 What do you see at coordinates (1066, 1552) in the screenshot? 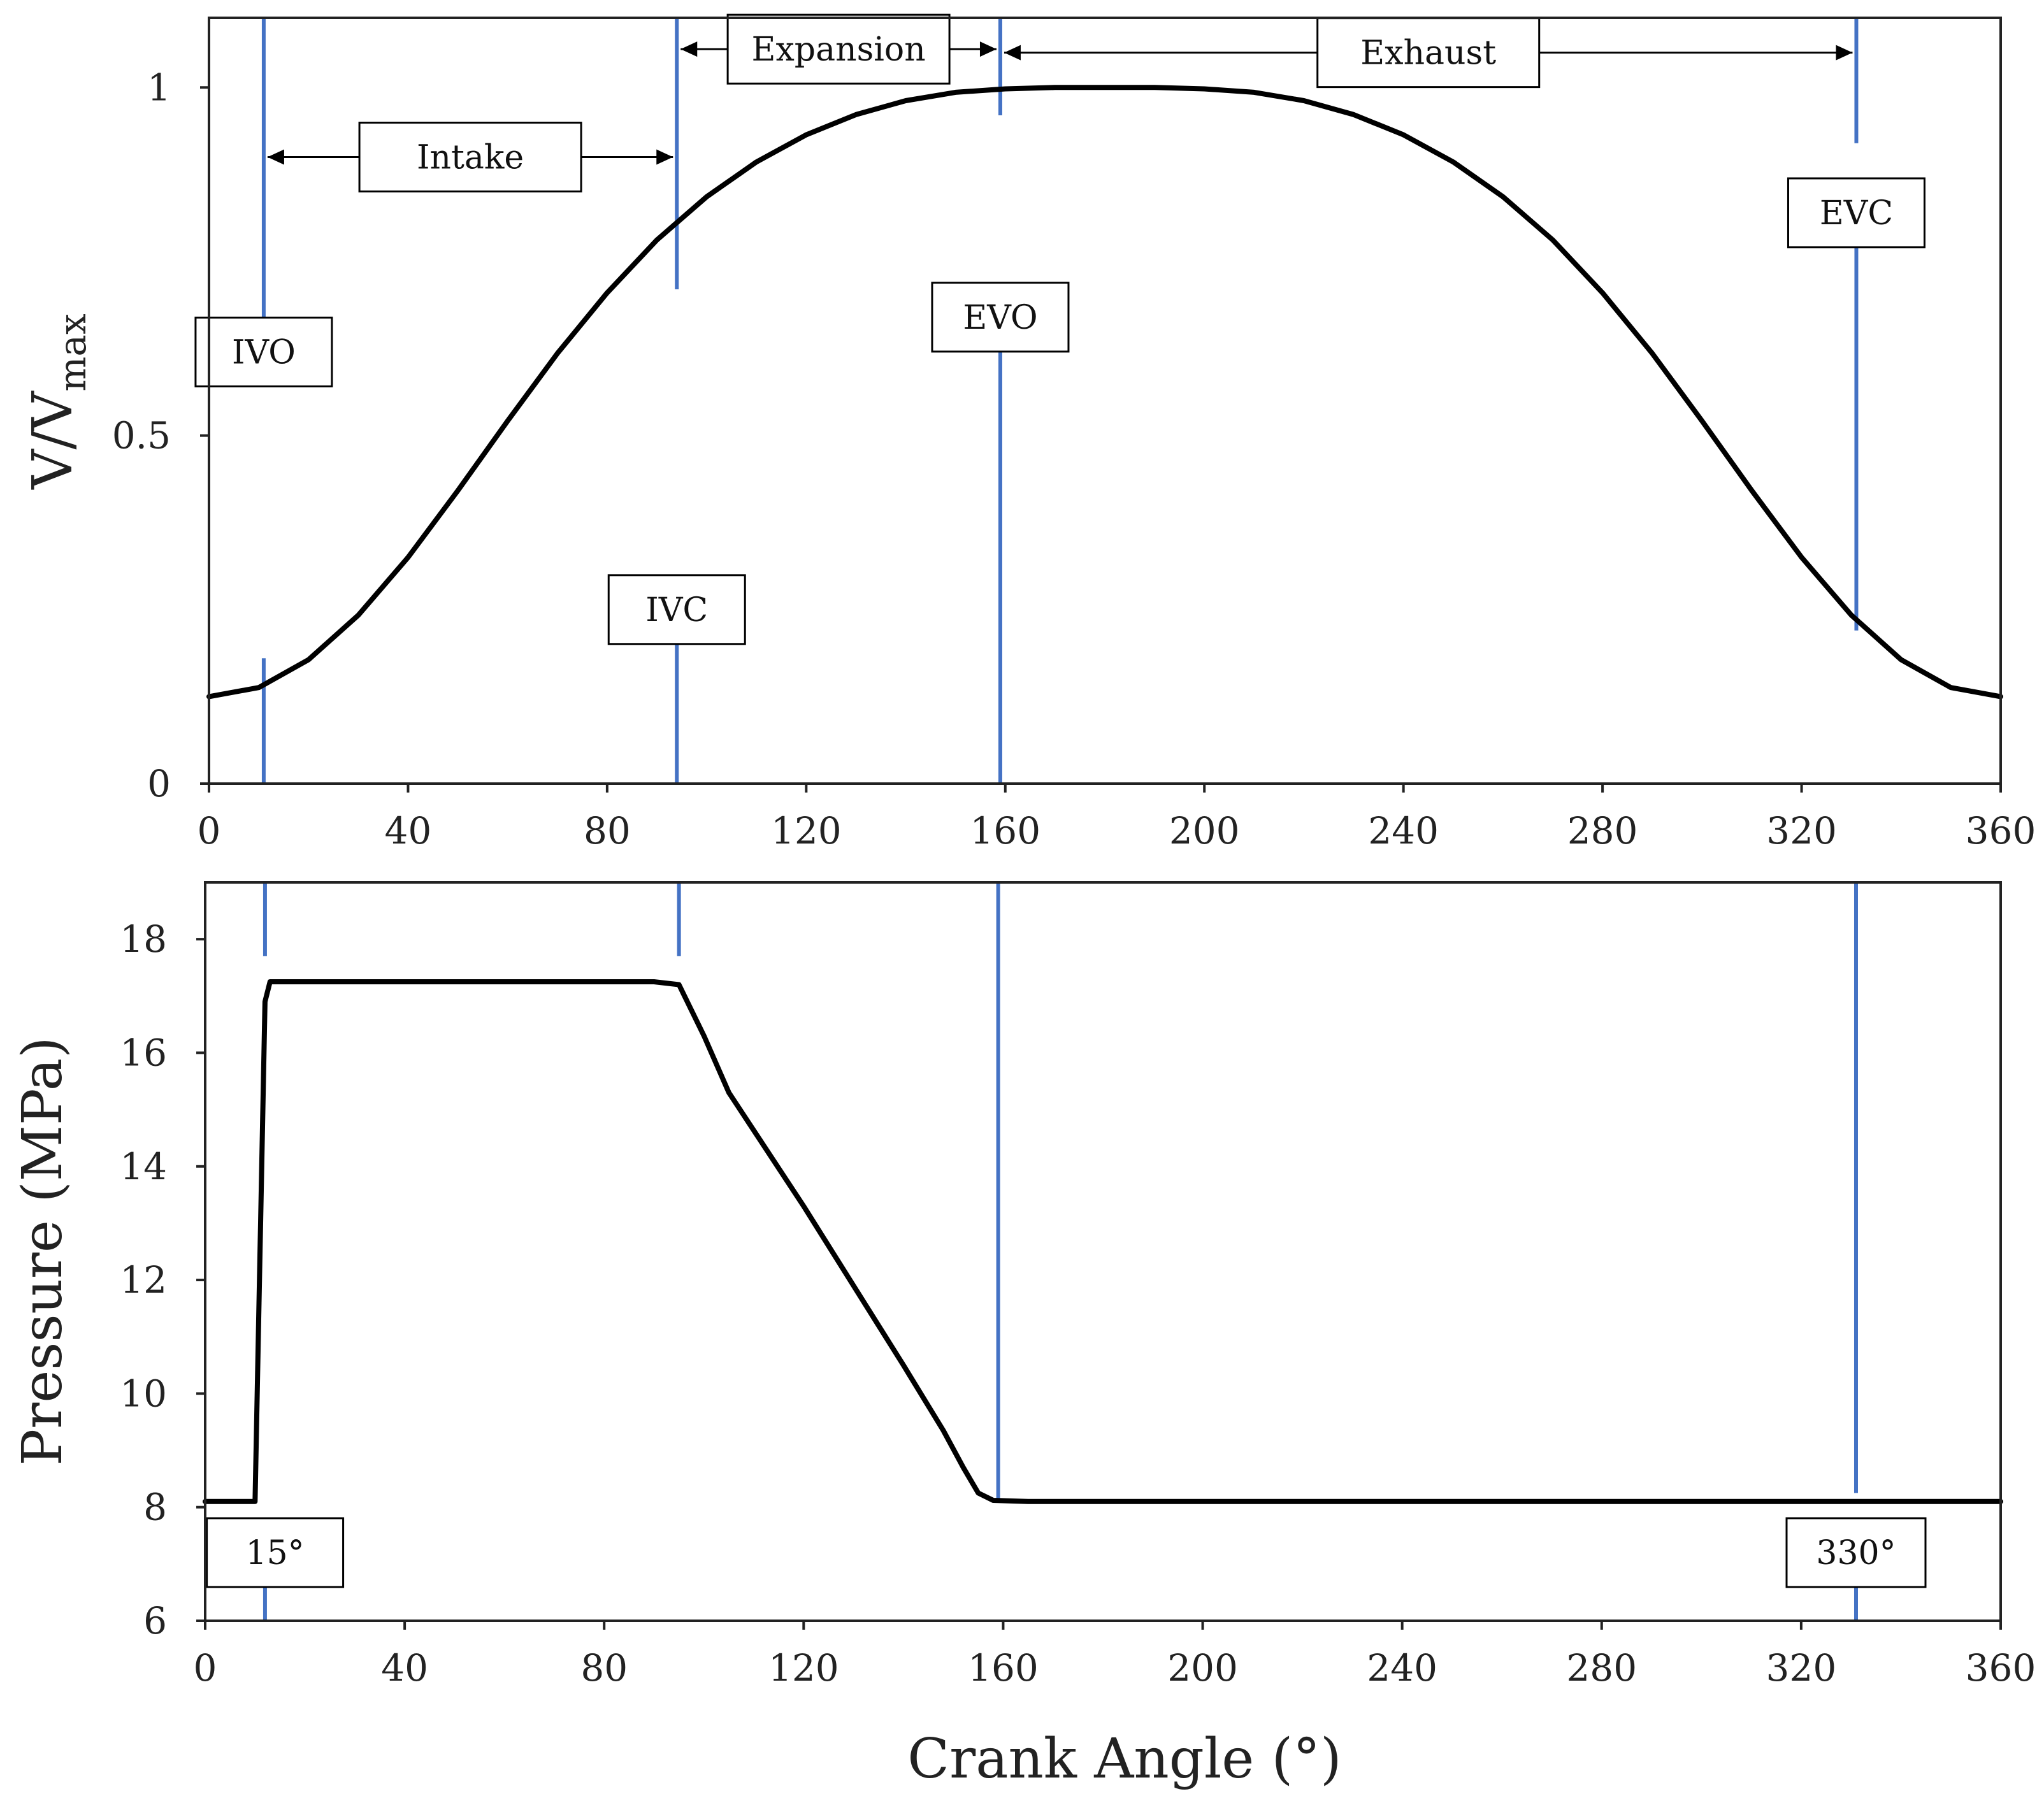
I see `bottom-angle-labels: 15° 330°` at bounding box center [1066, 1552].